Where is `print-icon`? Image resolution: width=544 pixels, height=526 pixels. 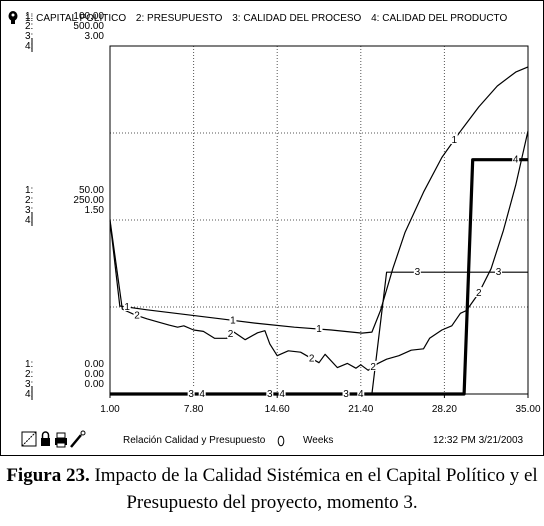 print-icon is located at coordinates (61, 440).